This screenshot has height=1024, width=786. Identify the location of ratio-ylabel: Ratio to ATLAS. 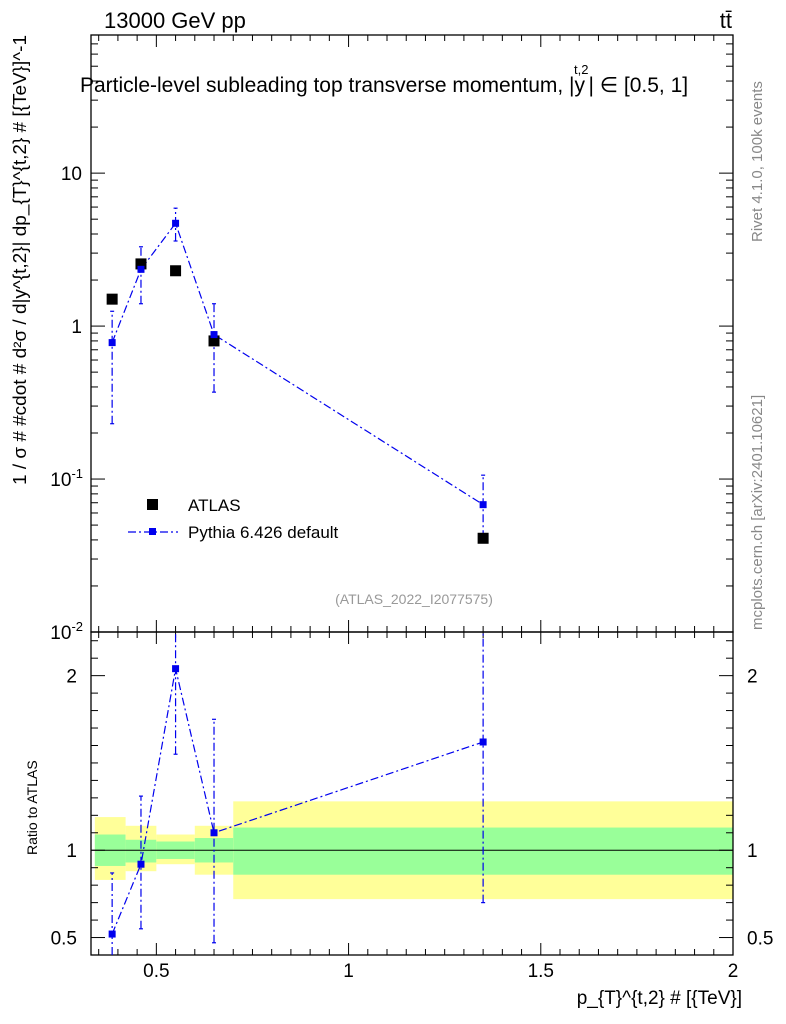
(32, 807).